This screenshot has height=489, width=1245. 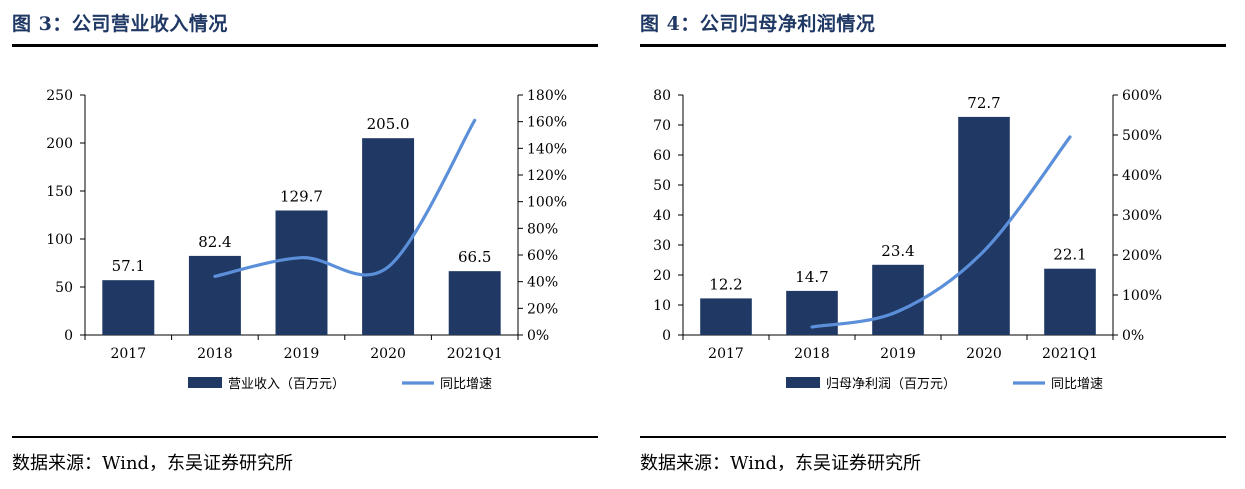 I want to click on bar-data-label: 82.4, so click(x=214, y=242).